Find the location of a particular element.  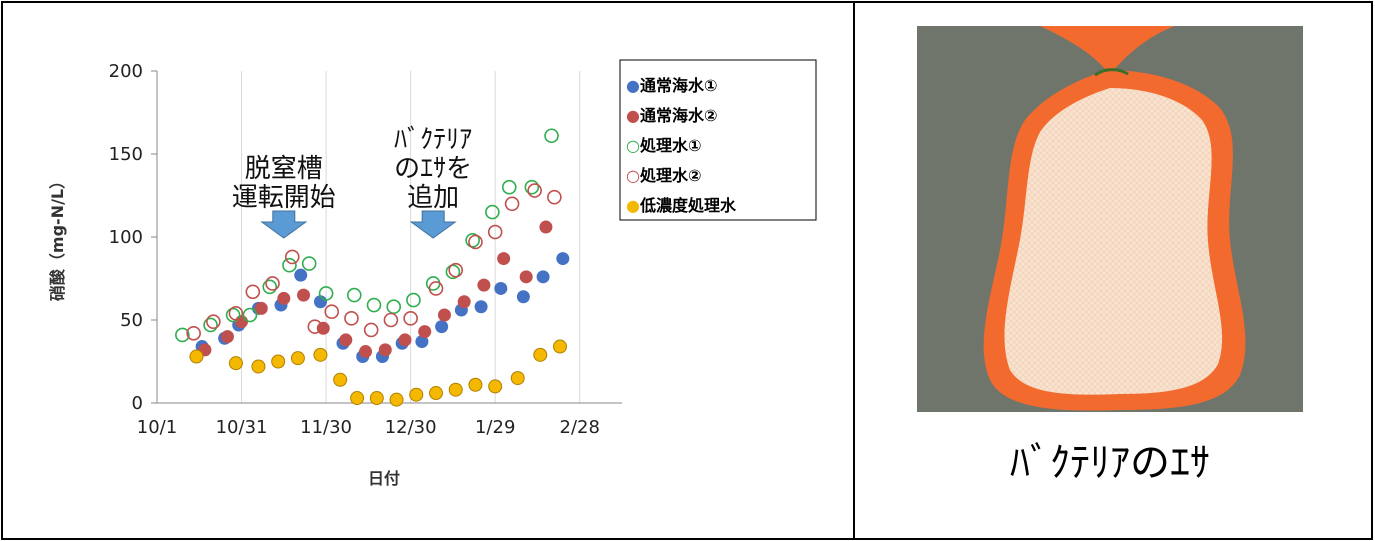

x-tick-label: 1/29 is located at coordinates (495, 427).